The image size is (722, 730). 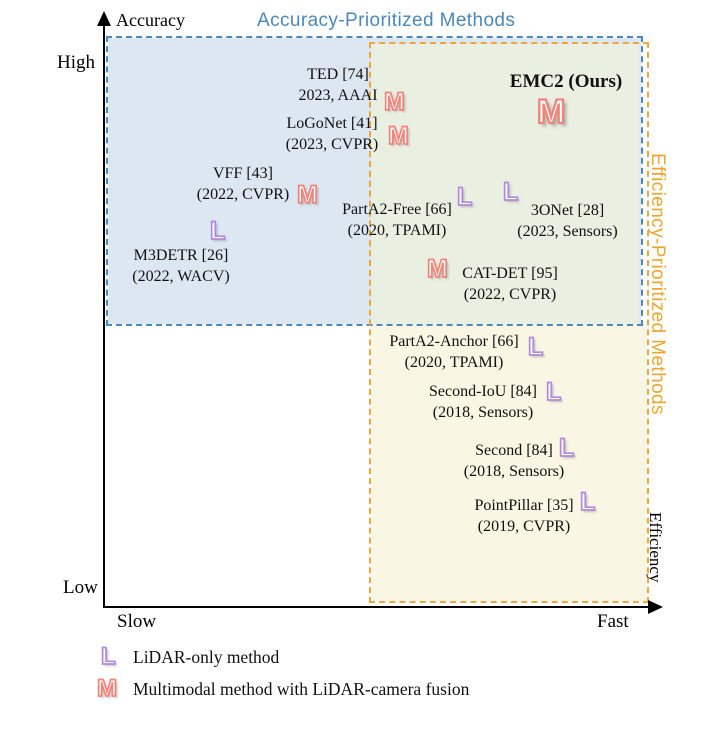 What do you see at coordinates (181, 266) in the screenshot?
I see `method-label-m3detr: M3DETR [26] (2022, WACV)` at bounding box center [181, 266].